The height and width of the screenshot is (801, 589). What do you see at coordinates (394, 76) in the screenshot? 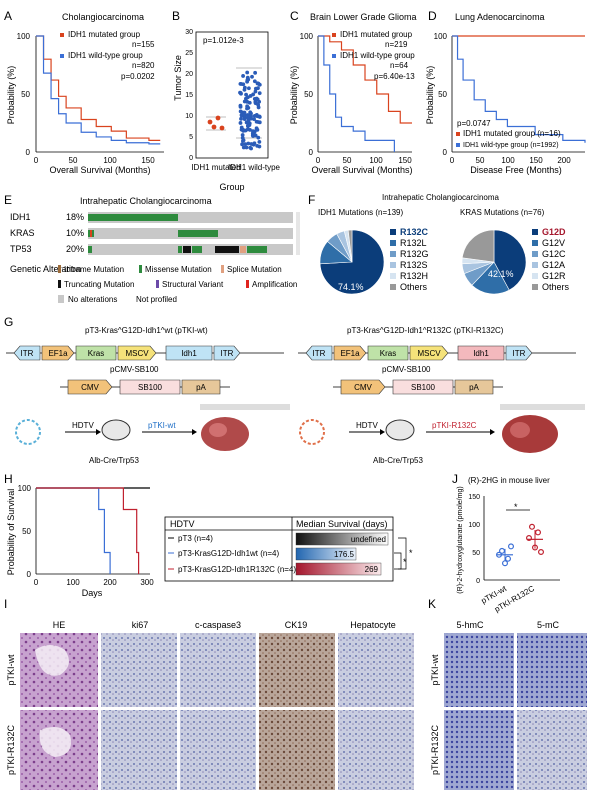
I see `stat-label: p=6.40e-13` at bounding box center [394, 76].